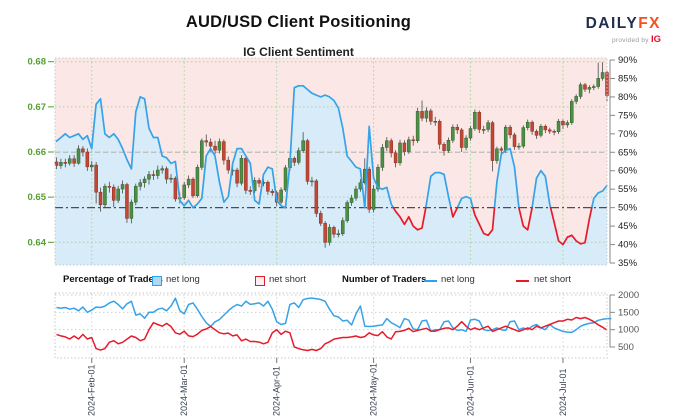  Describe the element at coordinates (628, 97) in the screenshot. I see `svg-text: 80%` at that location.